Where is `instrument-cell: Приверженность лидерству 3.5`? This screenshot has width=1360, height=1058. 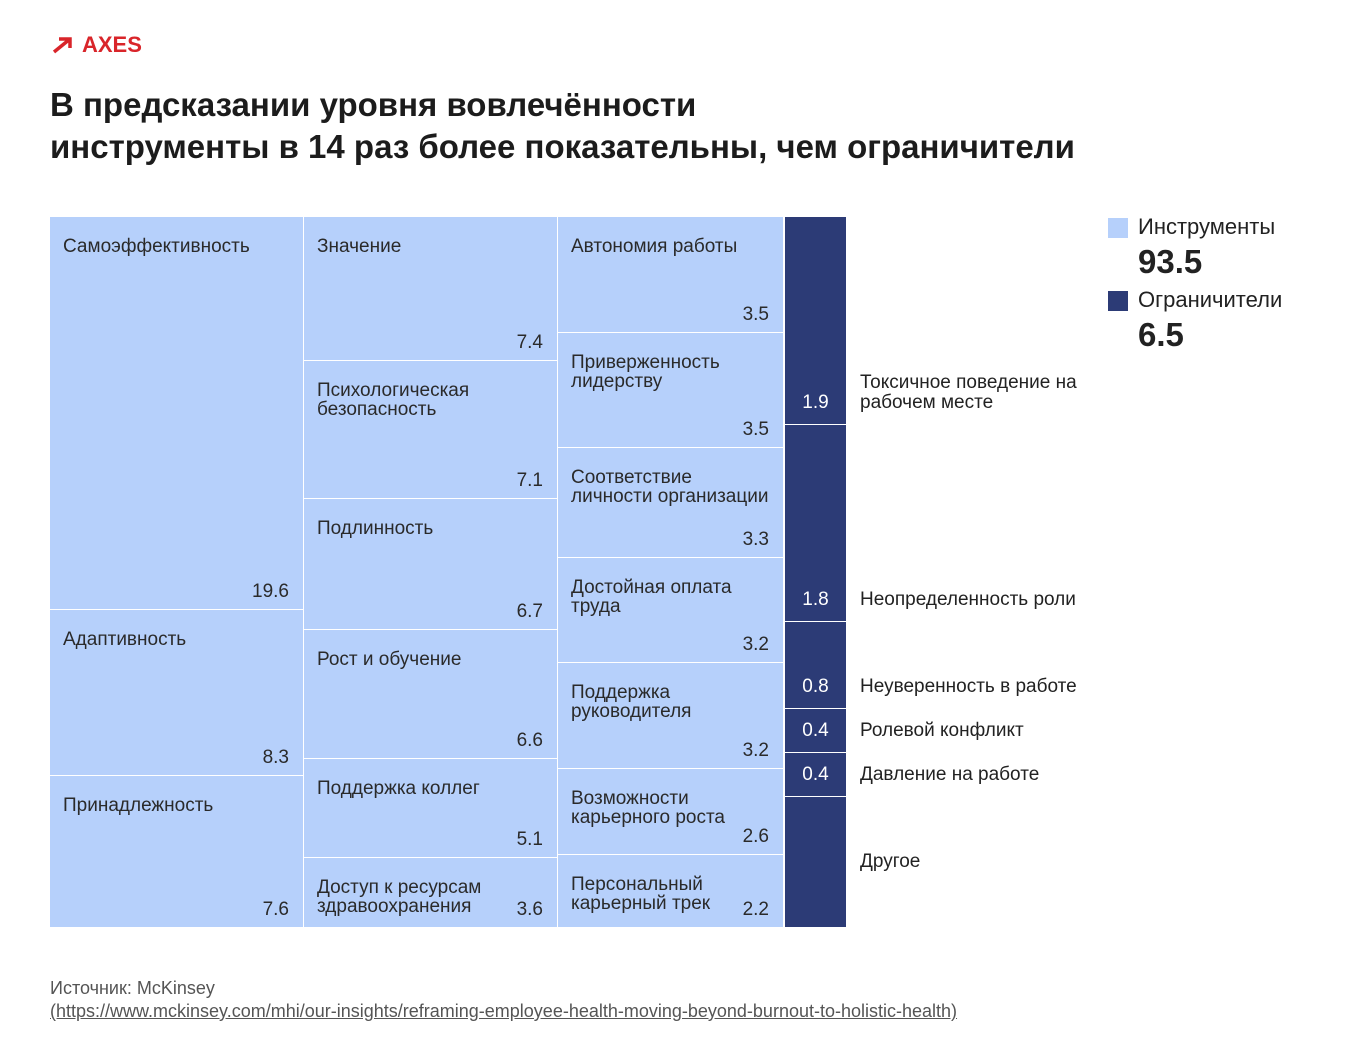
instrument-cell: Приверженность лидерству 3.5 is located at coordinates (670, 390).